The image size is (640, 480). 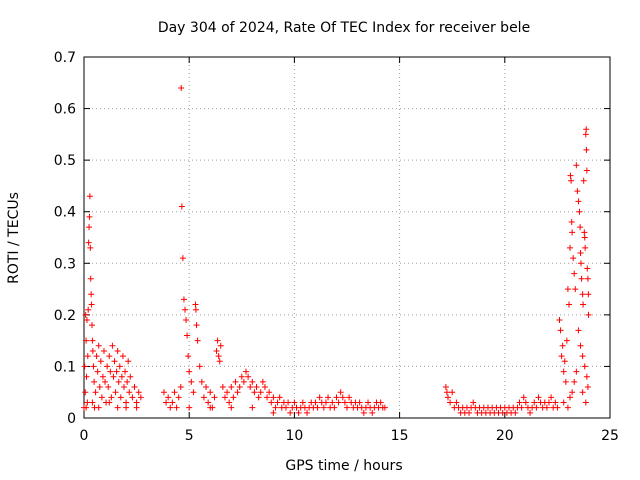 What do you see at coordinates (189, 436) in the screenshot?
I see `x-tick-label: 5` at bounding box center [189, 436].